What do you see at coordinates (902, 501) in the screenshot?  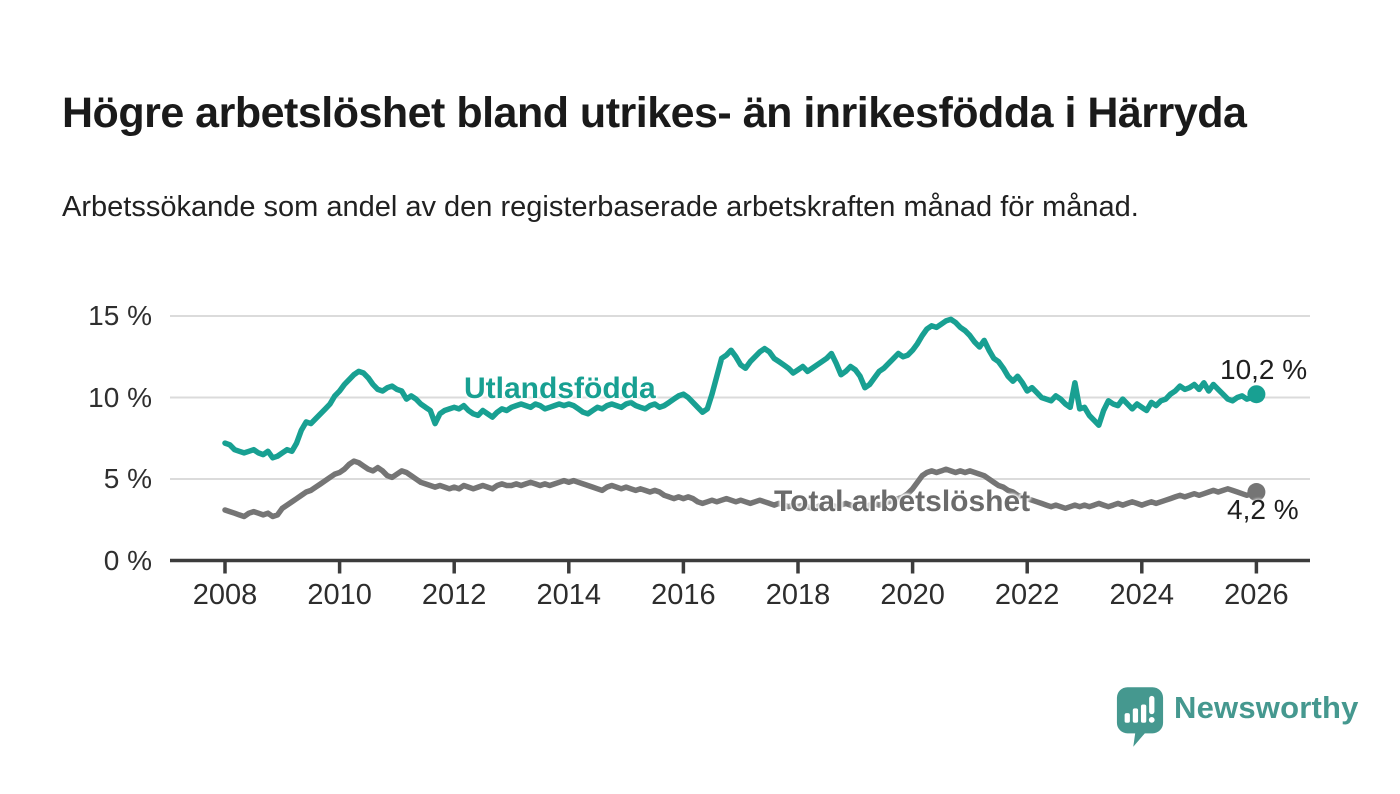 I see `series-label-total-arbetsloshet: Total arbetslöshet` at bounding box center [902, 501].